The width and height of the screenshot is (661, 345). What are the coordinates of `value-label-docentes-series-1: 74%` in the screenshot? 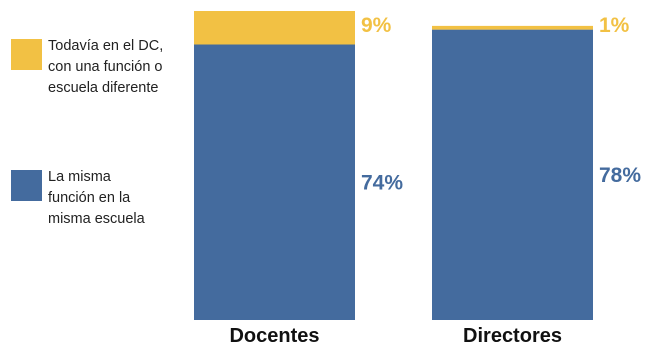 It's located at (382, 182).